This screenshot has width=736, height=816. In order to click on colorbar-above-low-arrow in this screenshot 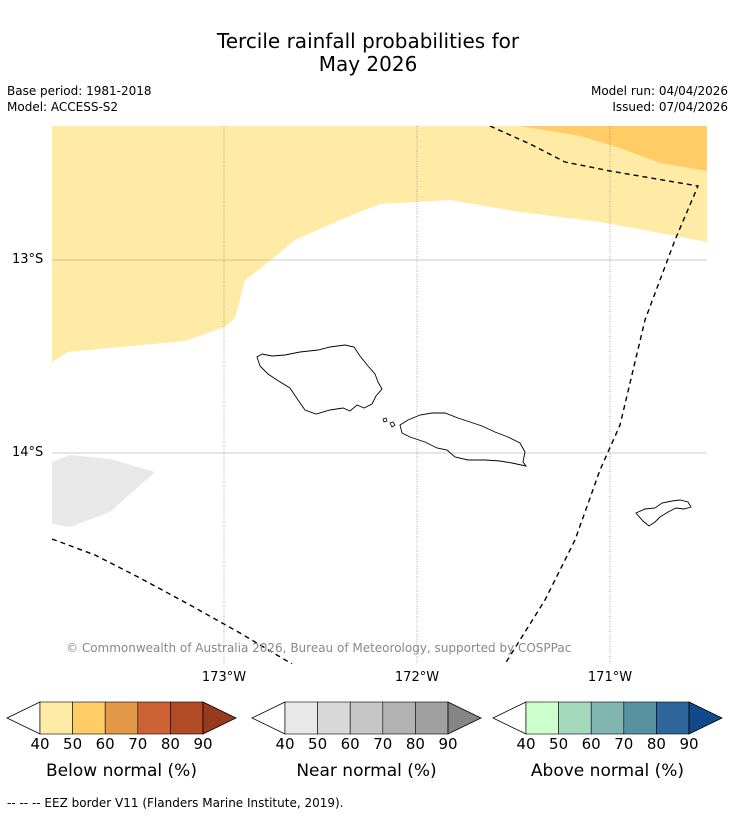, I will do `click(509, 718)`.